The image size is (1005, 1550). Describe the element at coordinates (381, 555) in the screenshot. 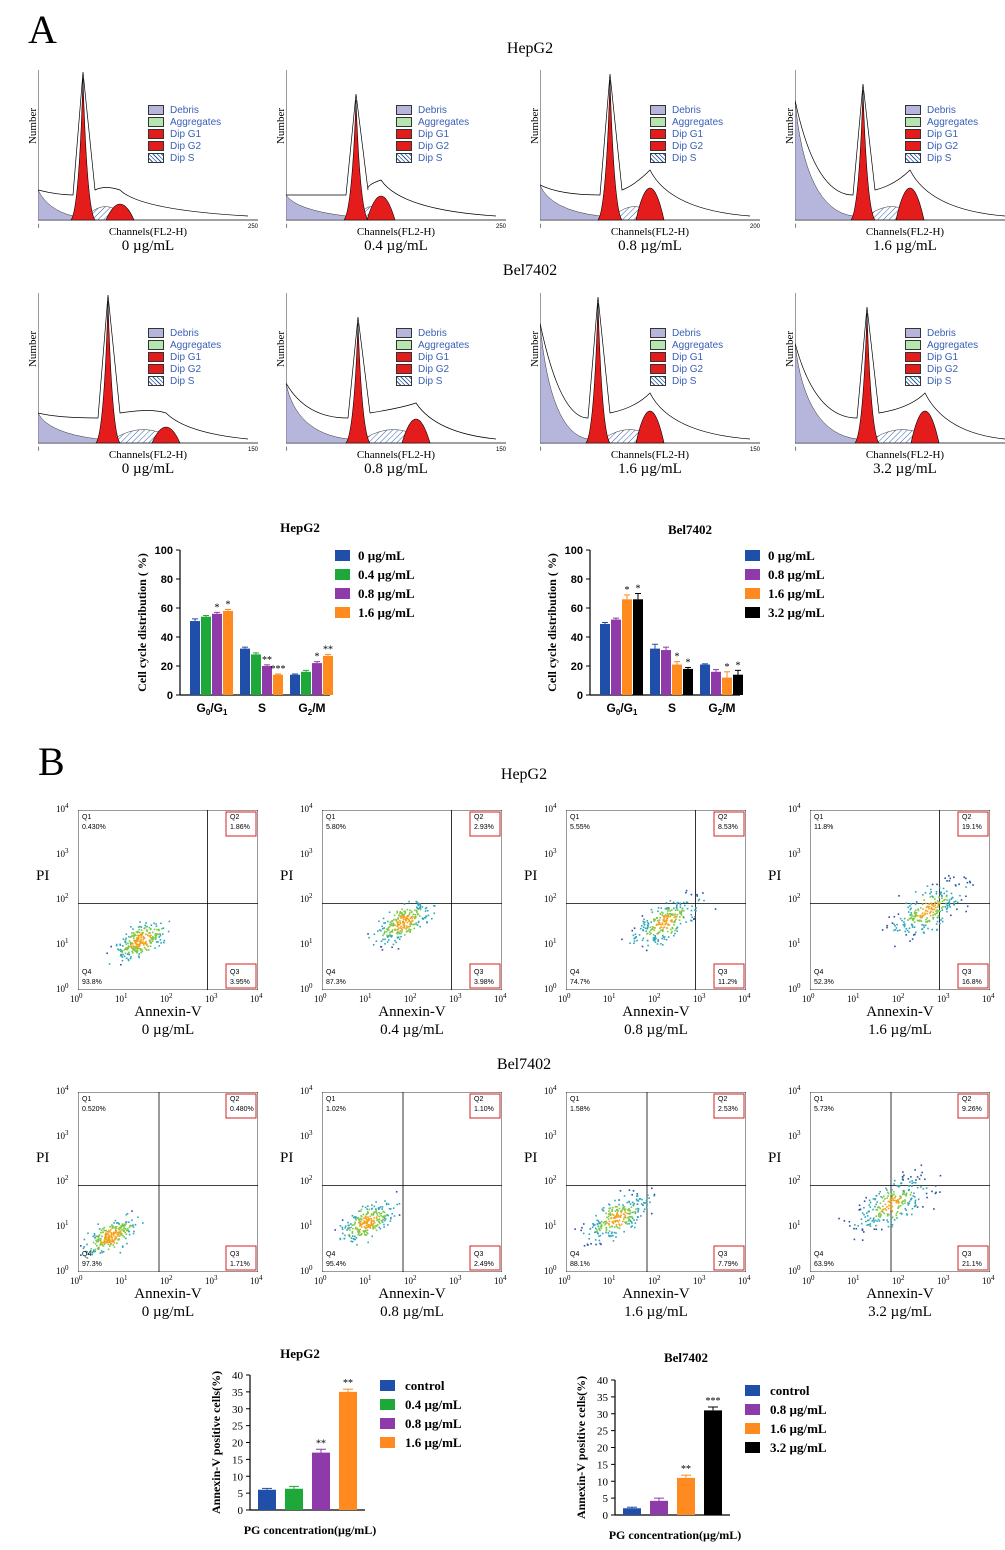

I see `legend-label: 0 µg/mL` at that location.